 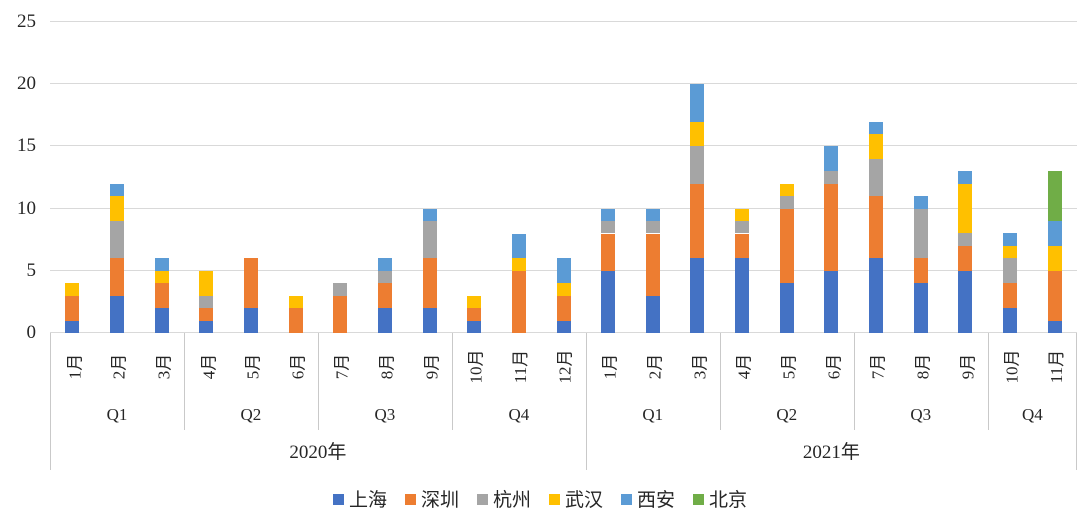 What do you see at coordinates (338, 499) in the screenshot?
I see `legend-swatch-shanghai` at bounding box center [338, 499].